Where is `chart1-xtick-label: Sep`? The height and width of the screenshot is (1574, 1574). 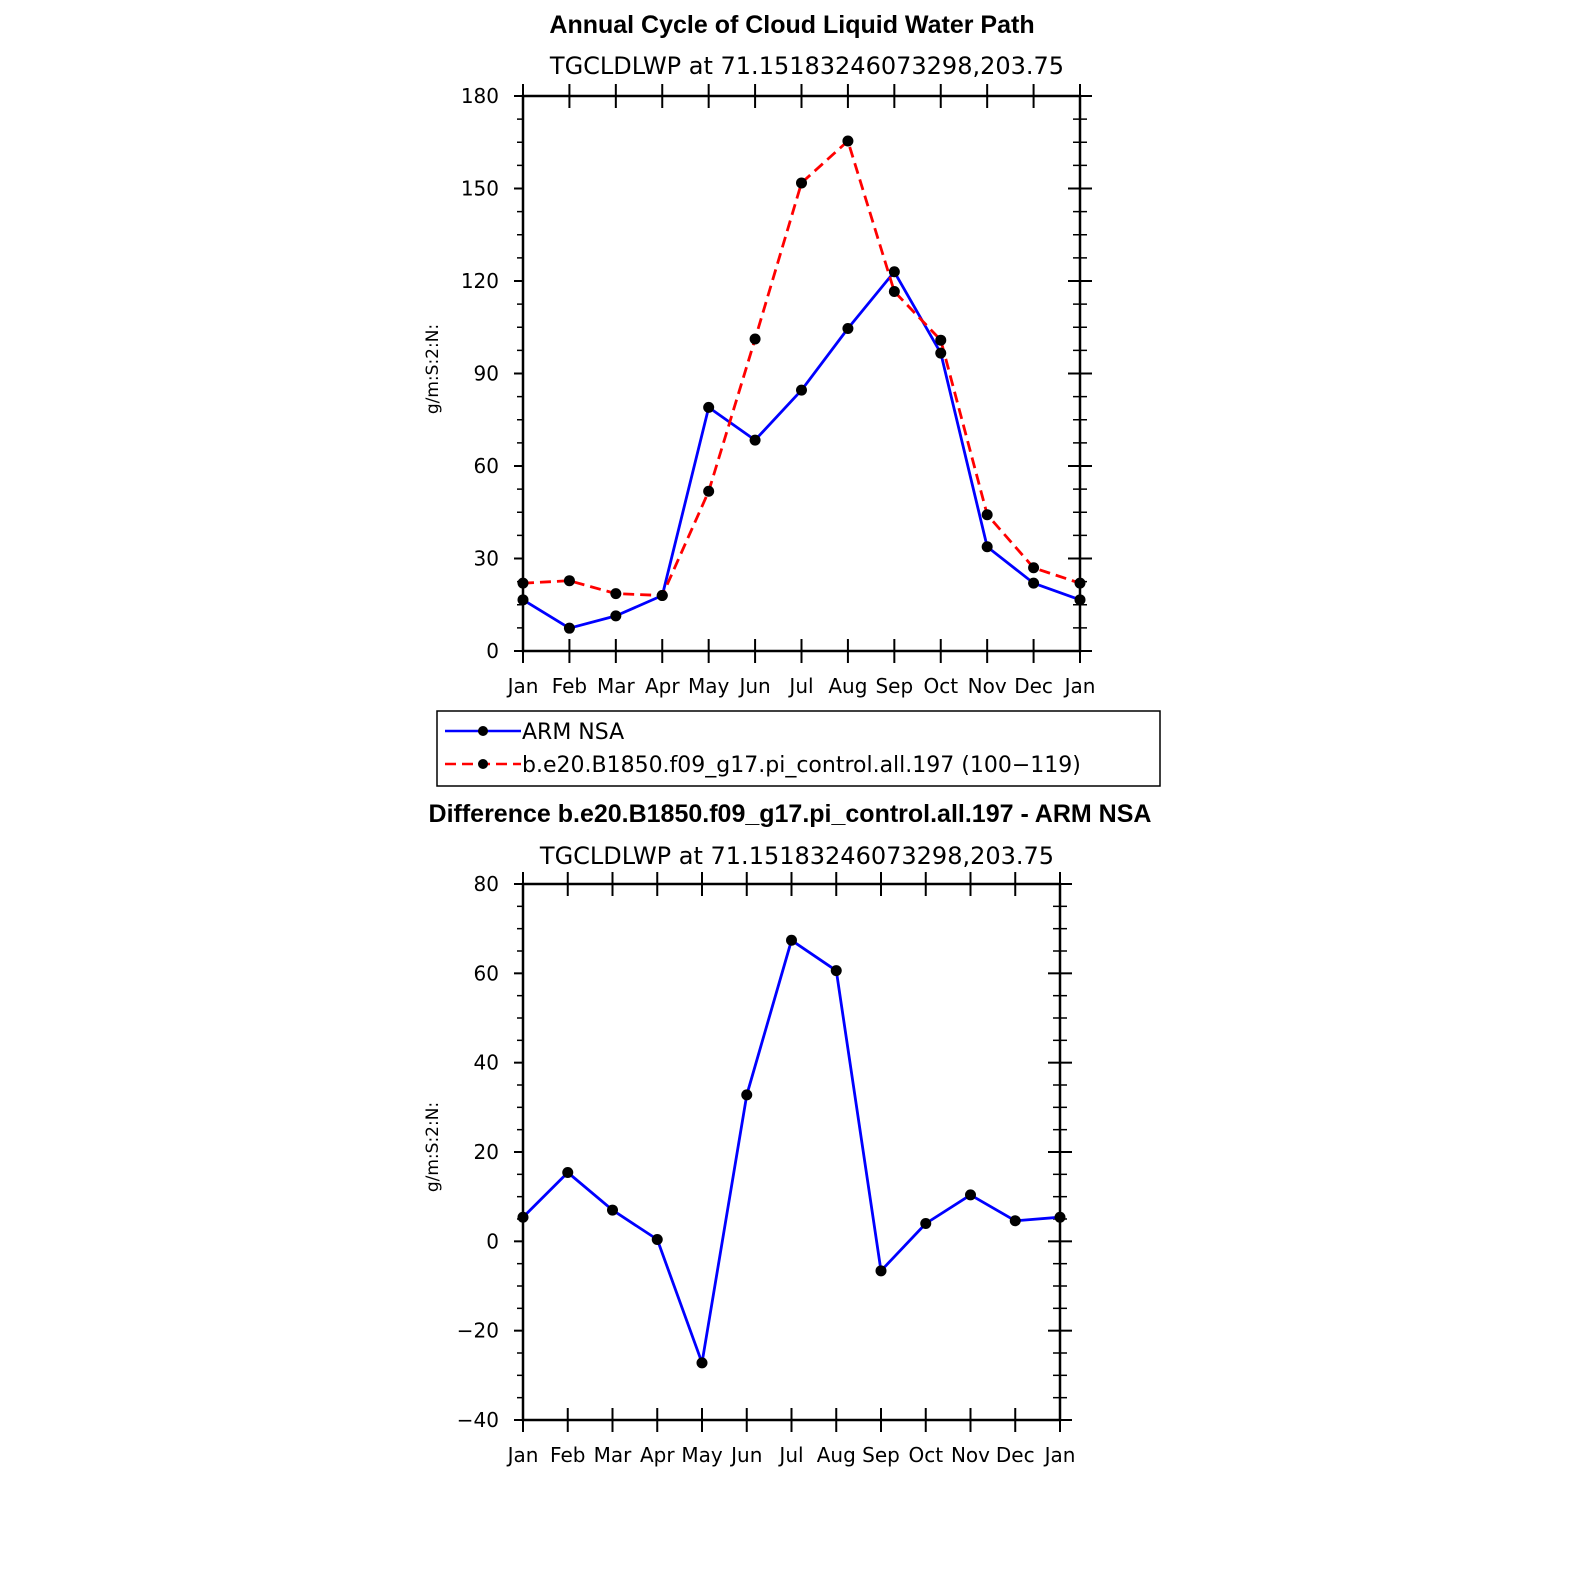 chart1-xtick-label: Sep is located at coordinates (894, 686).